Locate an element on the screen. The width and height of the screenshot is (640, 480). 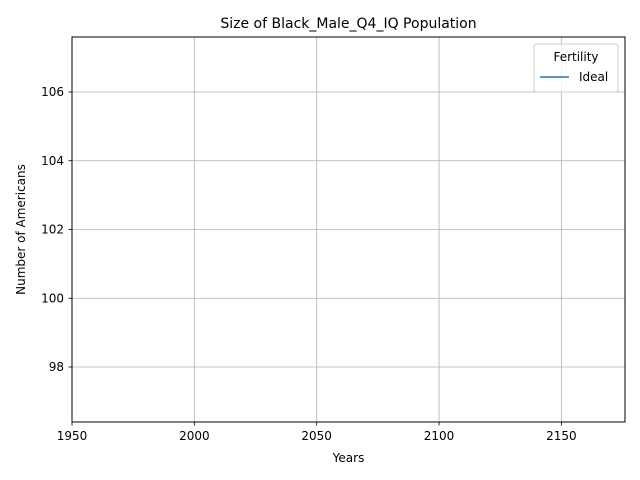
x-tick-label: 2000 is located at coordinates (194, 436).